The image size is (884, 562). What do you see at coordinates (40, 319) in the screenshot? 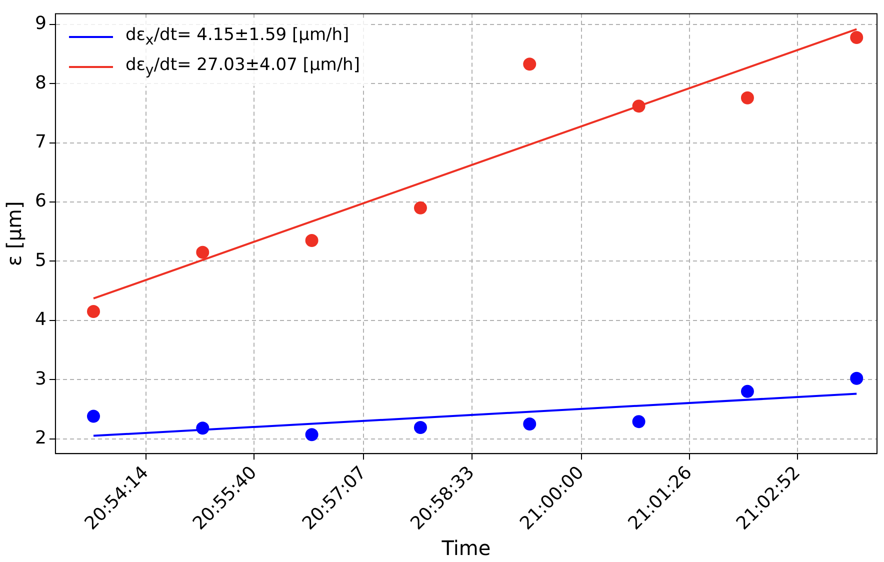
I see `y-tick-label: 4` at bounding box center [40, 319].